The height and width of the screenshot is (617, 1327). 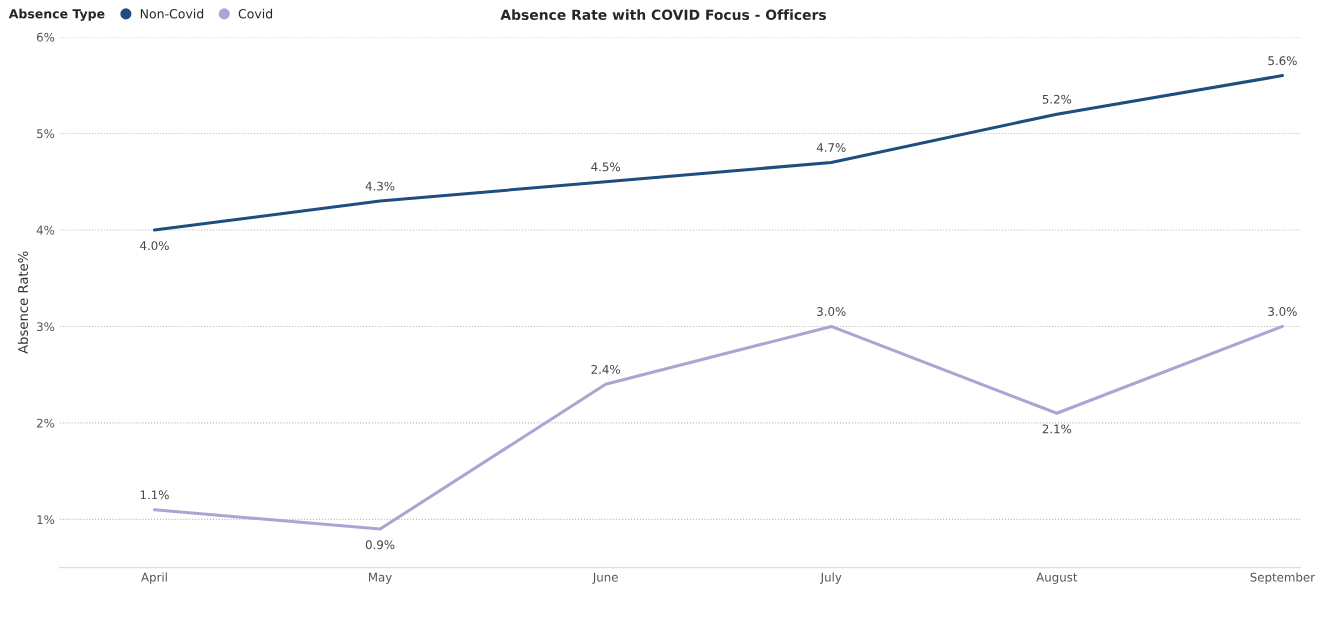 I want to click on x-tick-label: May, so click(x=380, y=578).